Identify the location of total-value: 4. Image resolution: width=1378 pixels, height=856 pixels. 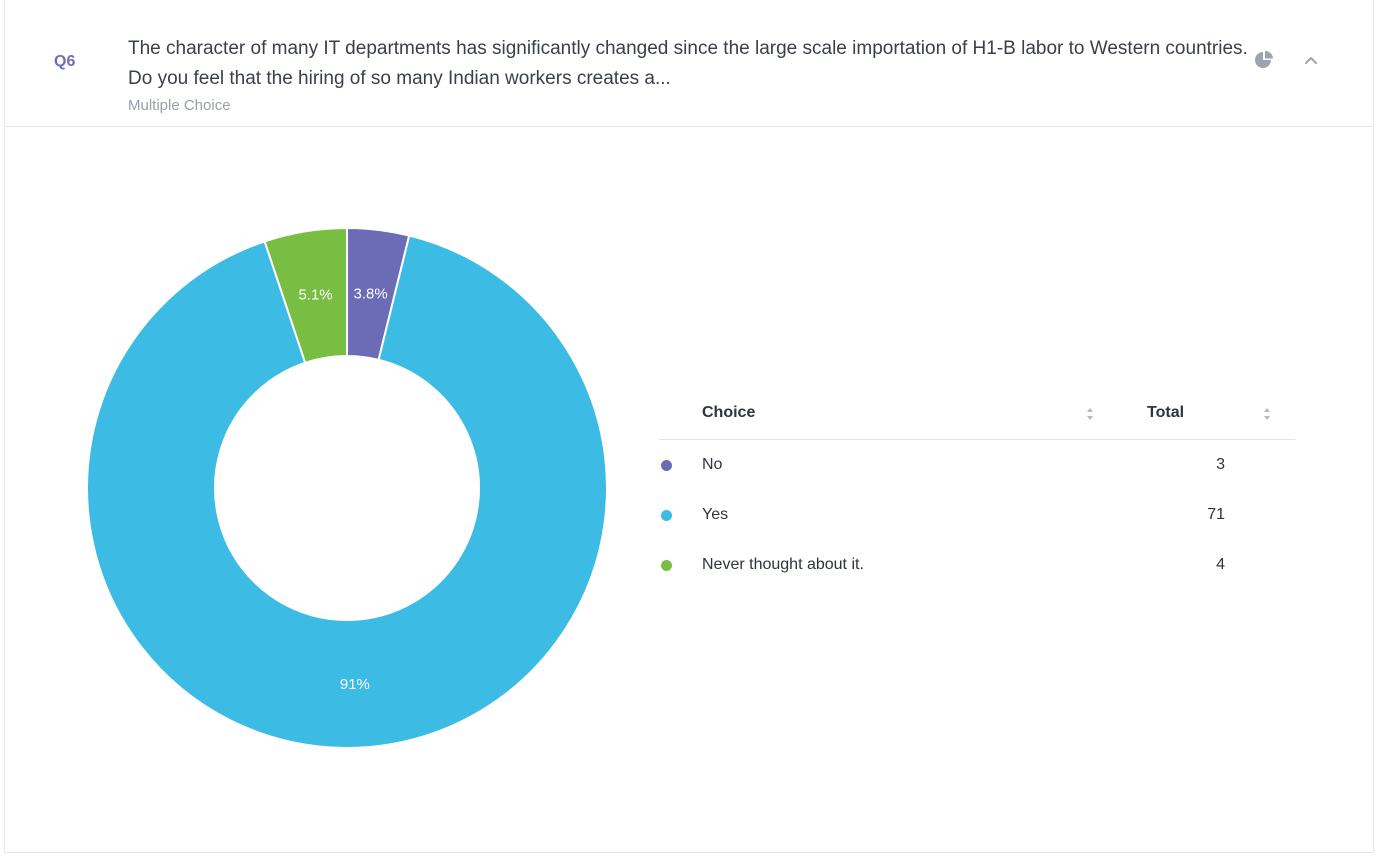
(1220, 564).